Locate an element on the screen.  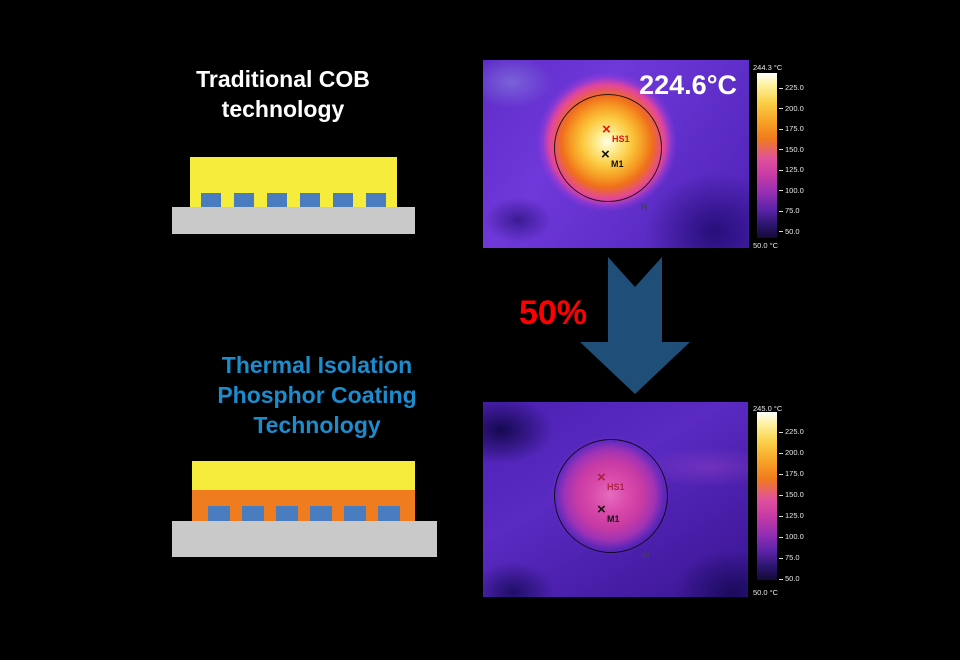
down-arrow-icon is located at coordinates (635, 325).